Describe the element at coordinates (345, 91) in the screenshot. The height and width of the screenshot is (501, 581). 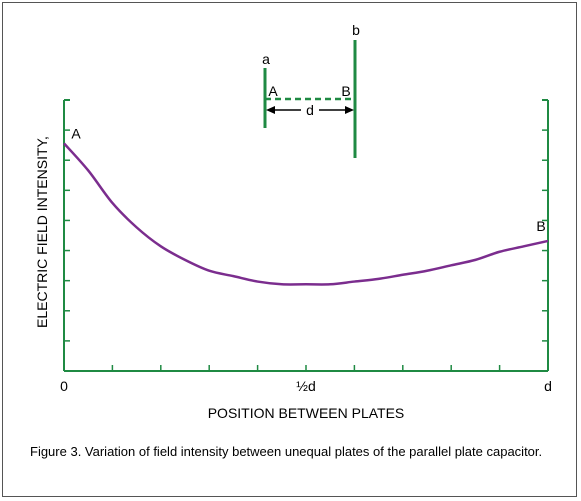
I see `inset-point-b-label: B` at that location.